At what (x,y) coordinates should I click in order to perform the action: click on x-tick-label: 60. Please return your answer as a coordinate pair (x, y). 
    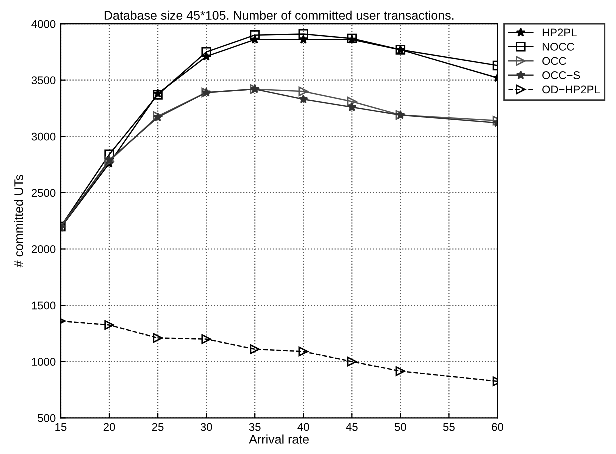
    Looking at the image, I should click on (498, 427).